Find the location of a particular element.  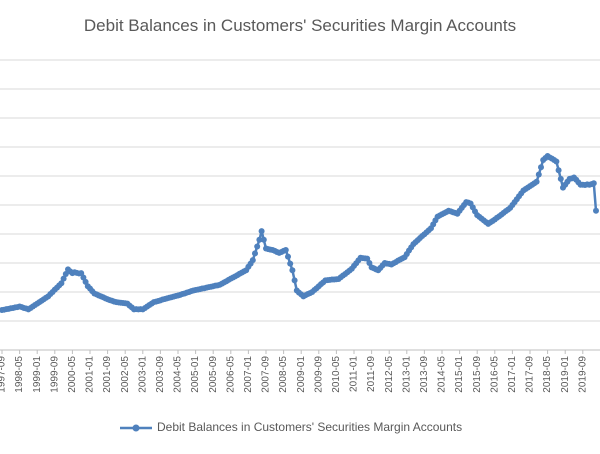

x-tick-label: 2015-09 is located at coordinates (477, 374).